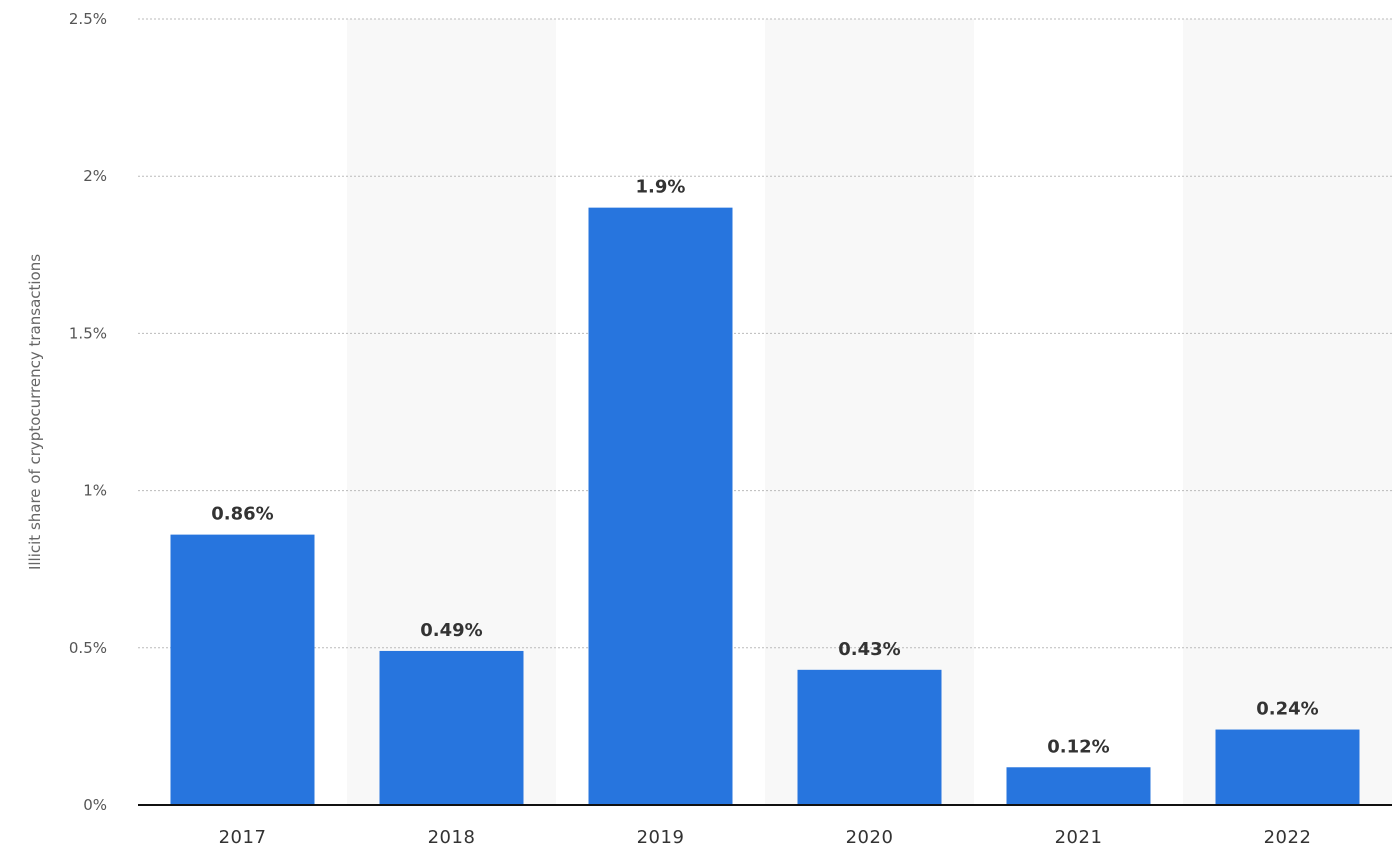 The width and height of the screenshot is (1400, 862). What do you see at coordinates (95, 805) in the screenshot?
I see `y-tick-label: 0%` at bounding box center [95, 805].